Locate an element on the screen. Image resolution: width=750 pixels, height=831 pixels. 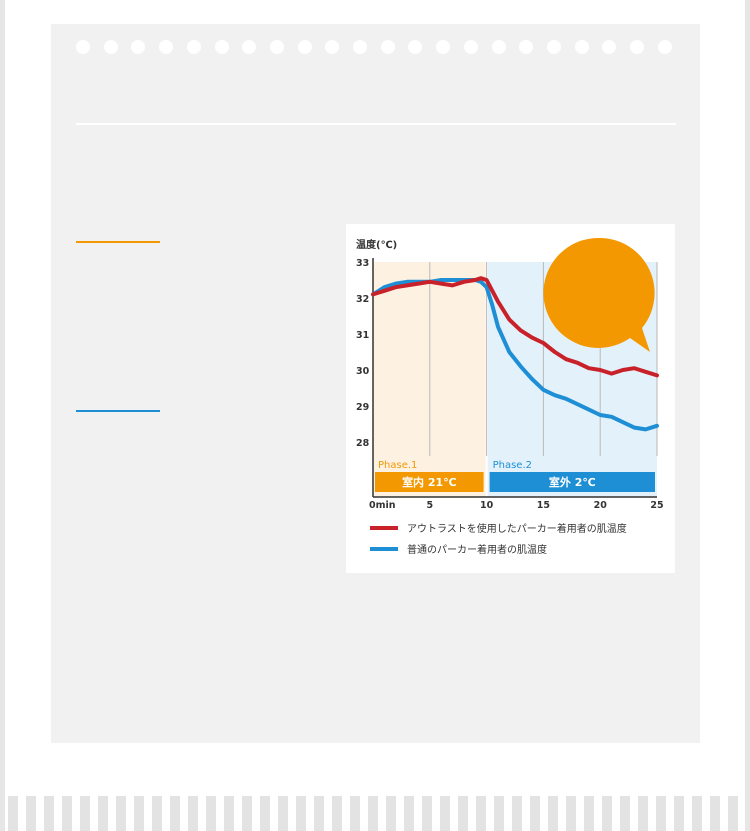
y-tick-label: 33 is located at coordinates (362, 263).